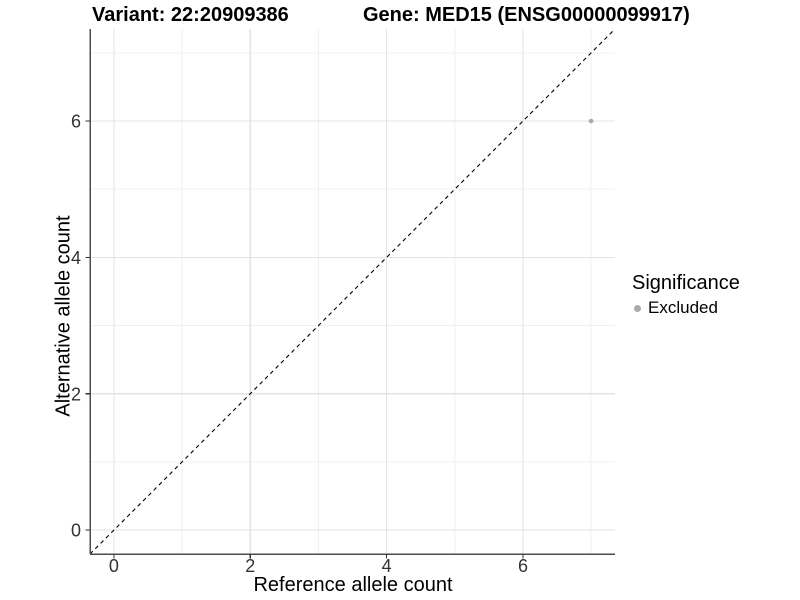 The height and width of the screenshot is (600, 800). What do you see at coordinates (76, 531) in the screenshot?
I see `y-tick-label: 0` at bounding box center [76, 531].